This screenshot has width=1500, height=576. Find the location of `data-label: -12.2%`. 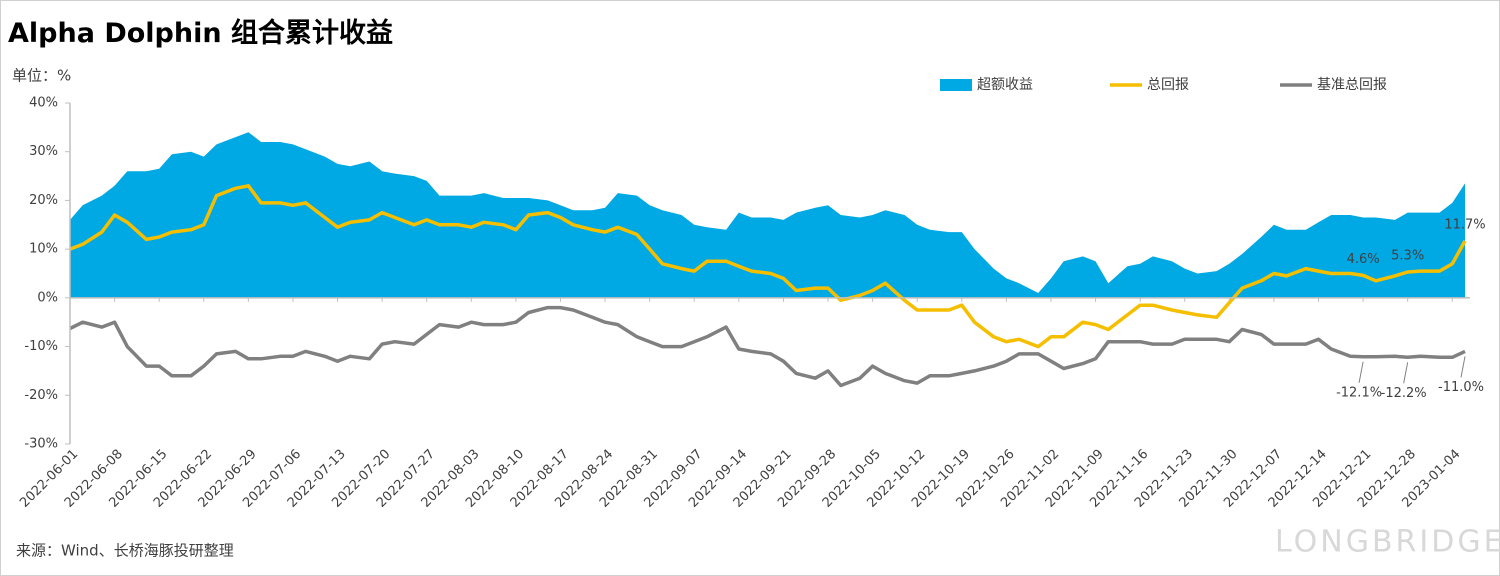

data-label: -12.2% is located at coordinates (1404, 393).